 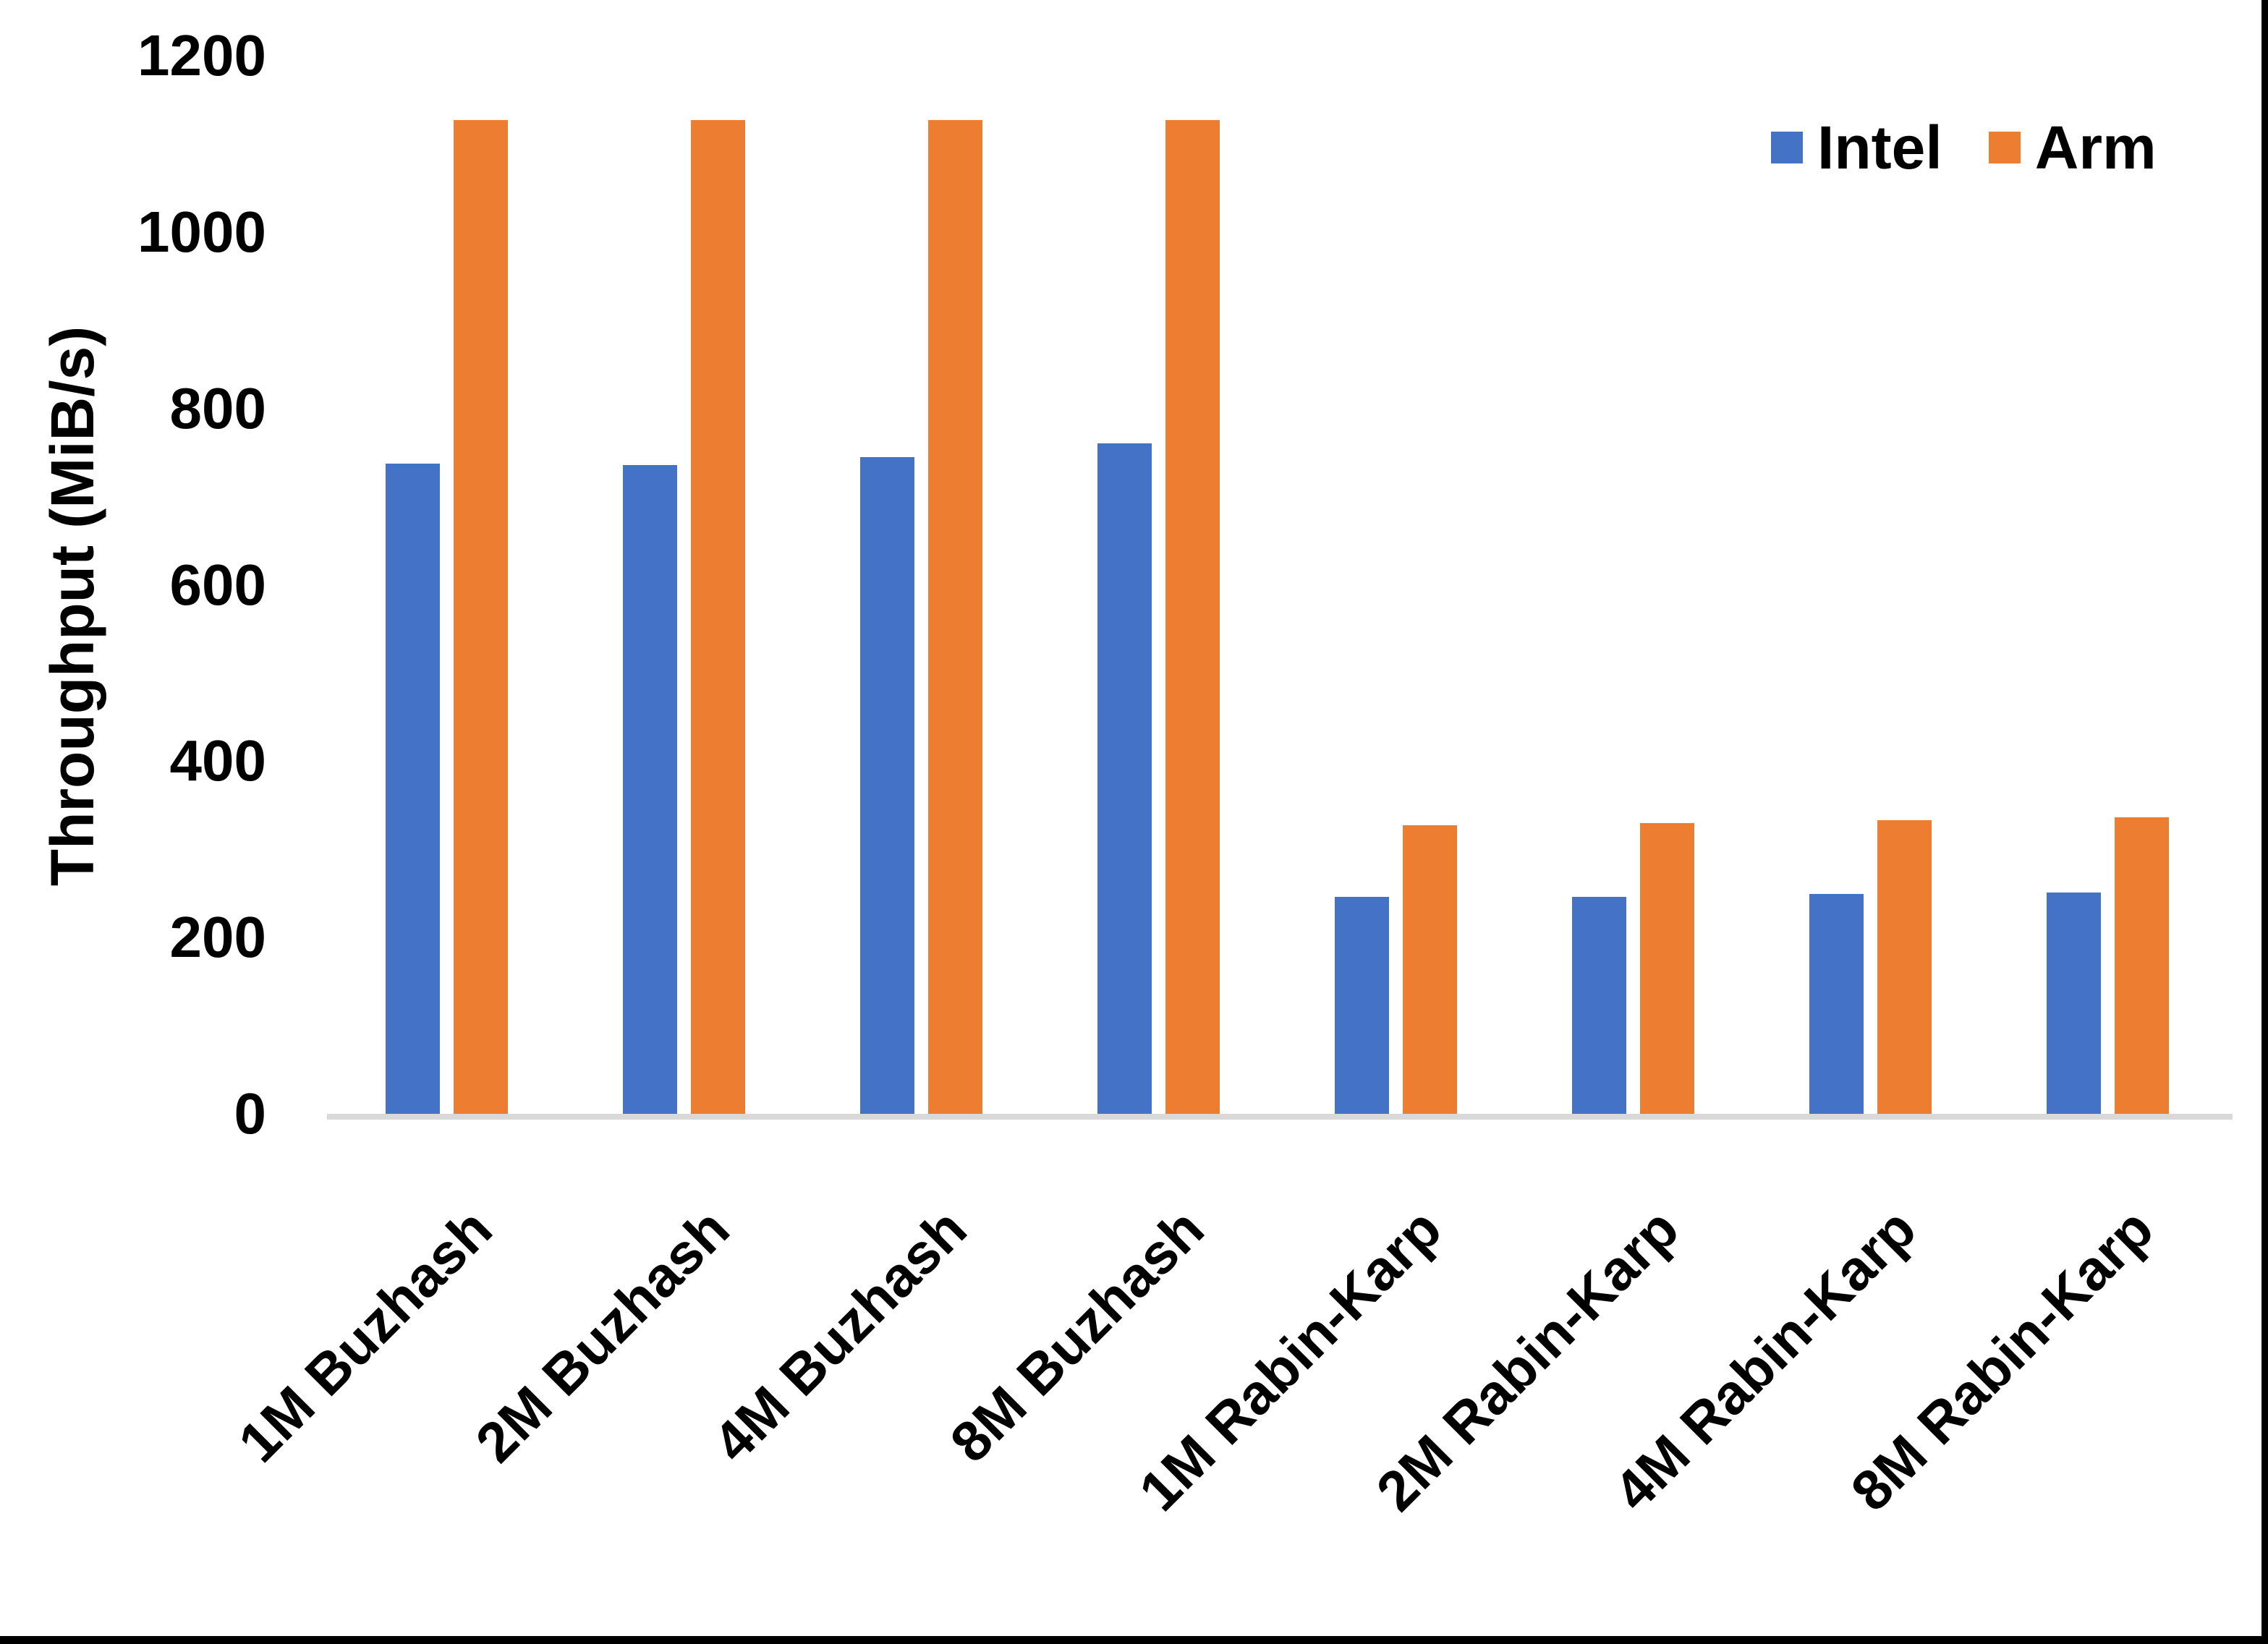 I want to click on legend-item-intel: Intel, so click(x=1856, y=148).